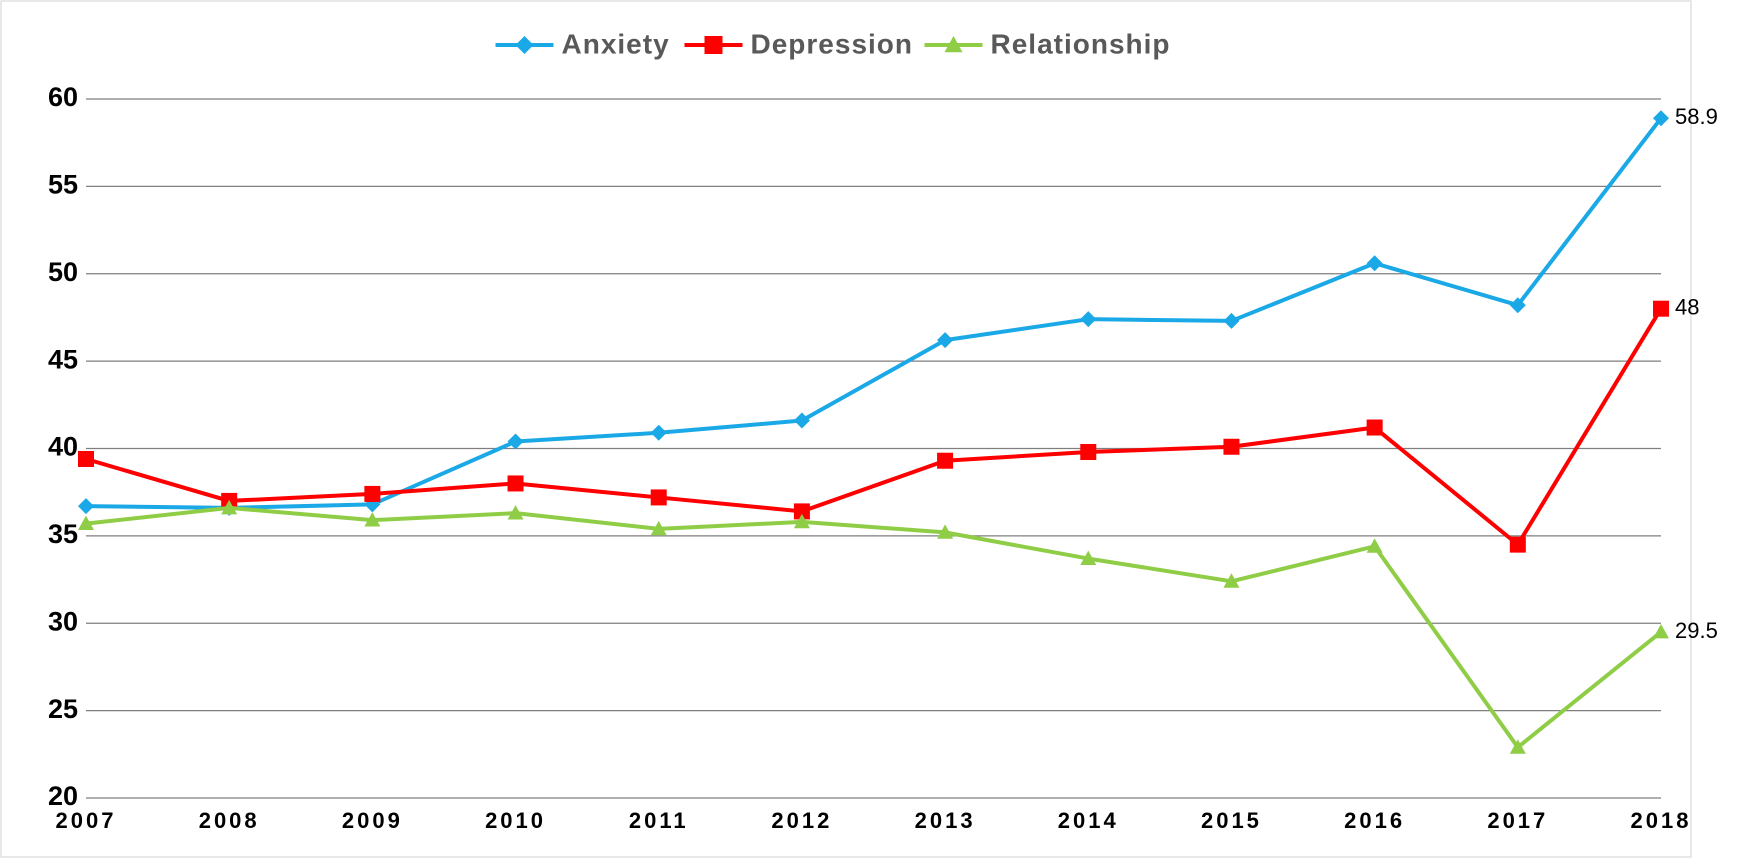 This screenshot has width=1739, height=859. Describe the element at coordinates (1374, 820) in the screenshot. I see `x-tick-label: 2016` at that location.